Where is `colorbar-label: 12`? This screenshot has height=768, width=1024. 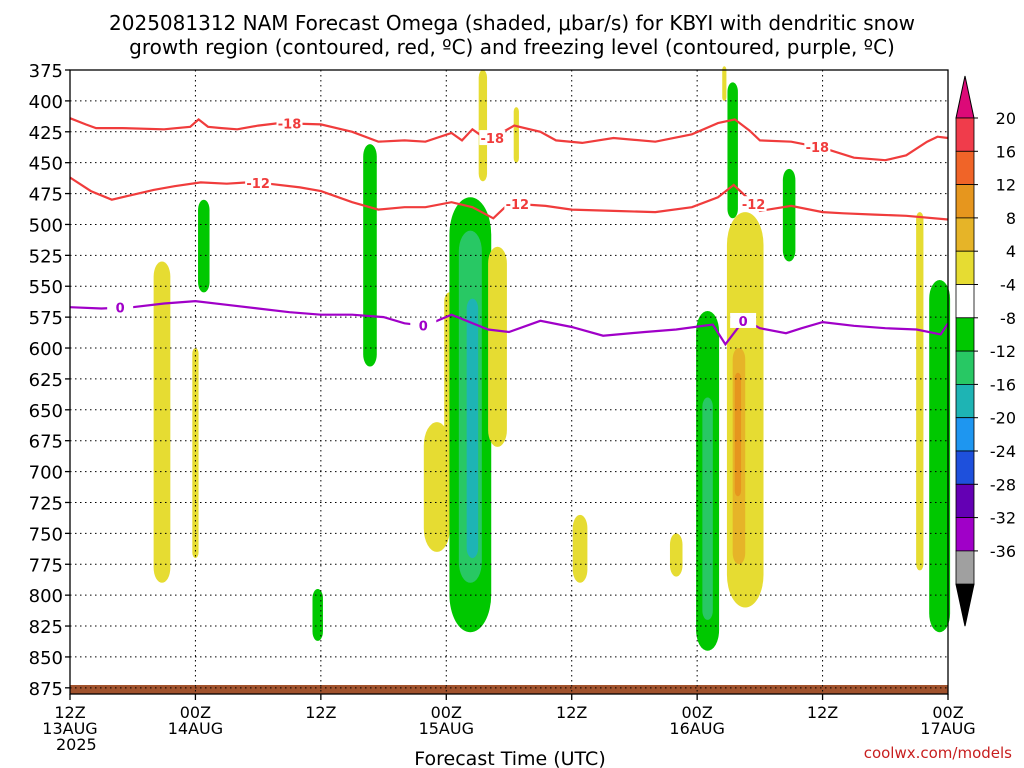 colorbar-label: 12 is located at coordinates (1006, 185).